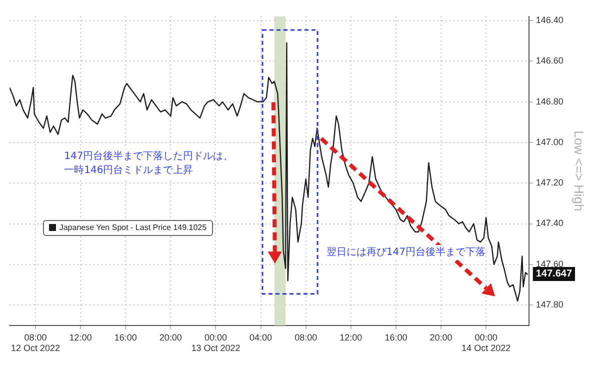  What do you see at coordinates (550, 101) in the screenshot?
I see `y-tick-label: 146.80` at bounding box center [550, 101].